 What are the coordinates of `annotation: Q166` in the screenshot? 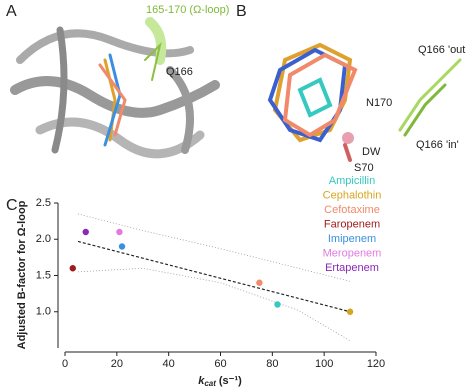 It's located at (179, 72).